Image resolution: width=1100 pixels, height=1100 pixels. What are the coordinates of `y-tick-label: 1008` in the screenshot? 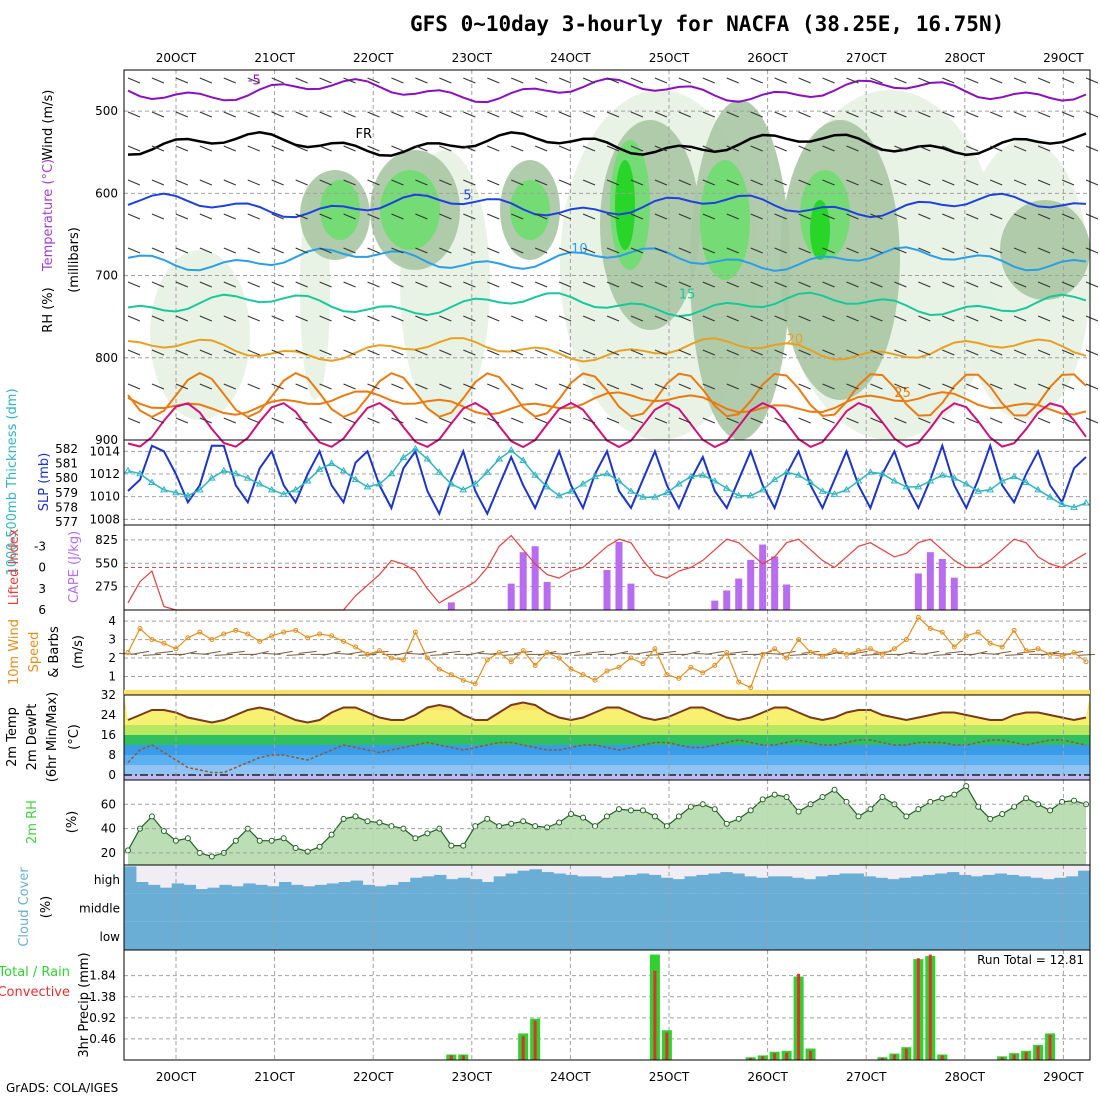 It's located at (104, 519).